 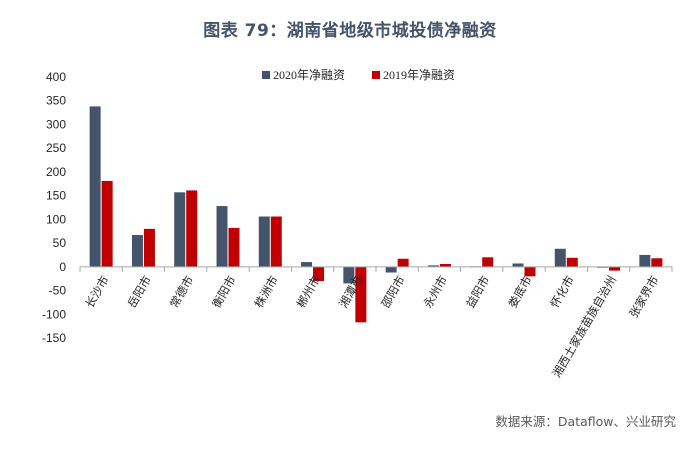 What do you see at coordinates (58, 291) in the screenshot?
I see `y-tick-label: -50` at bounding box center [58, 291].